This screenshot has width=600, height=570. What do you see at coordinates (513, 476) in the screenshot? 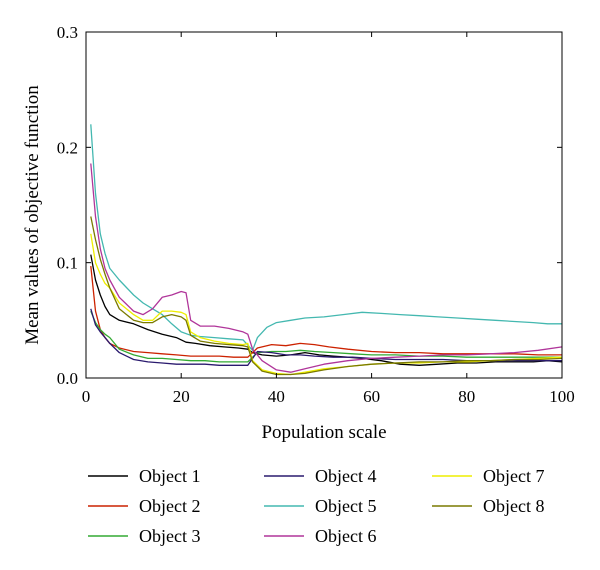
I see `legend-label: Object 7` at bounding box center [513, 476].